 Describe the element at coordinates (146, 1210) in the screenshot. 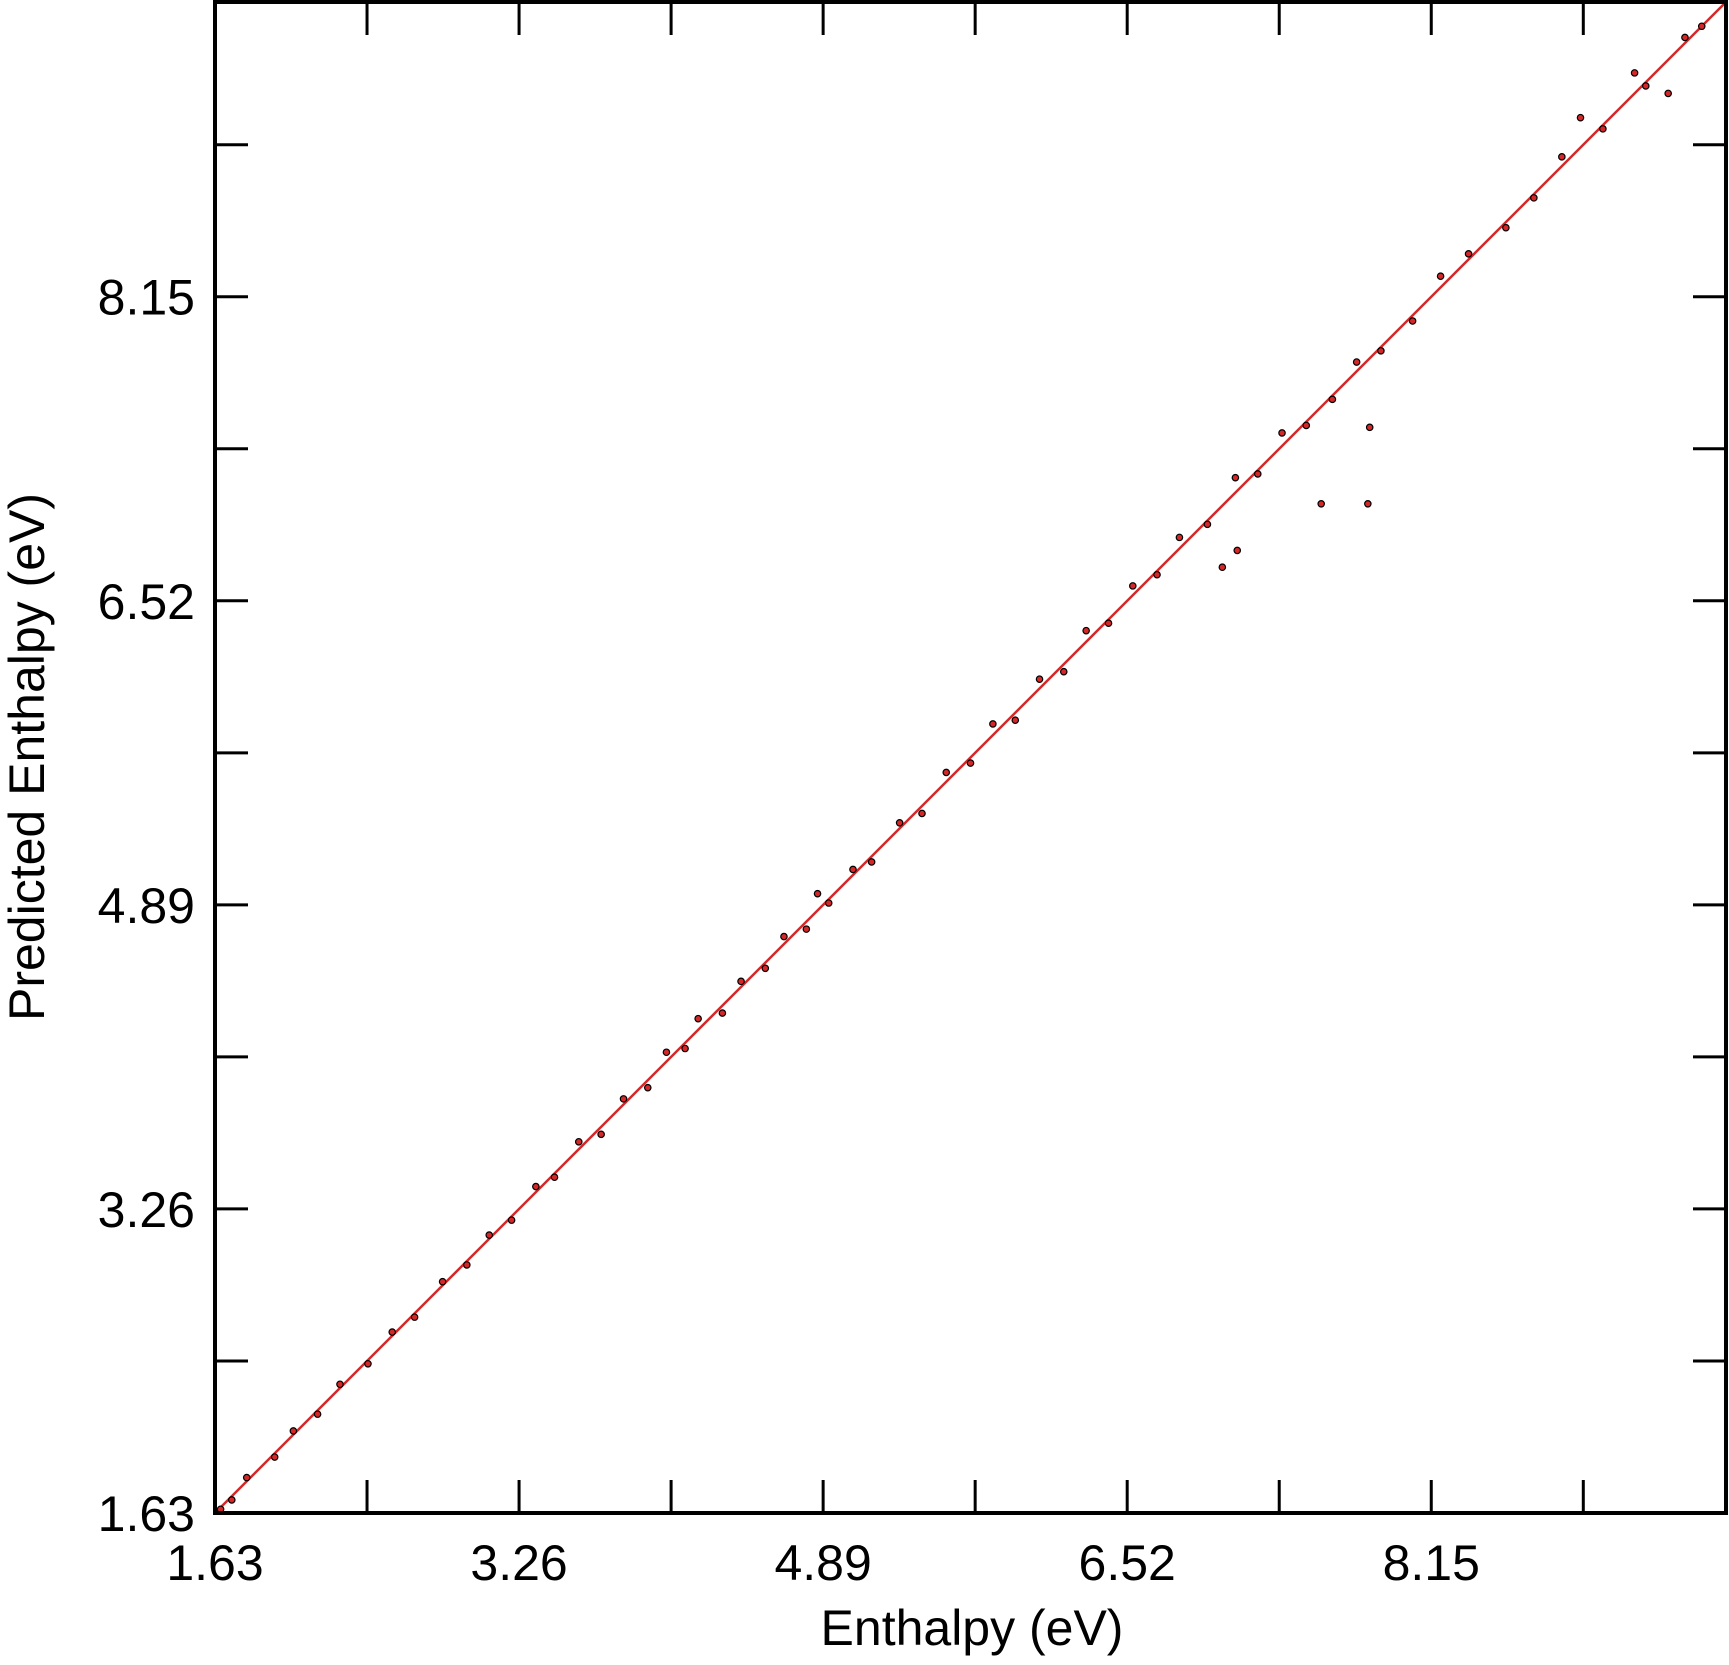

I see `y-tick-label: 3.26` at that location.